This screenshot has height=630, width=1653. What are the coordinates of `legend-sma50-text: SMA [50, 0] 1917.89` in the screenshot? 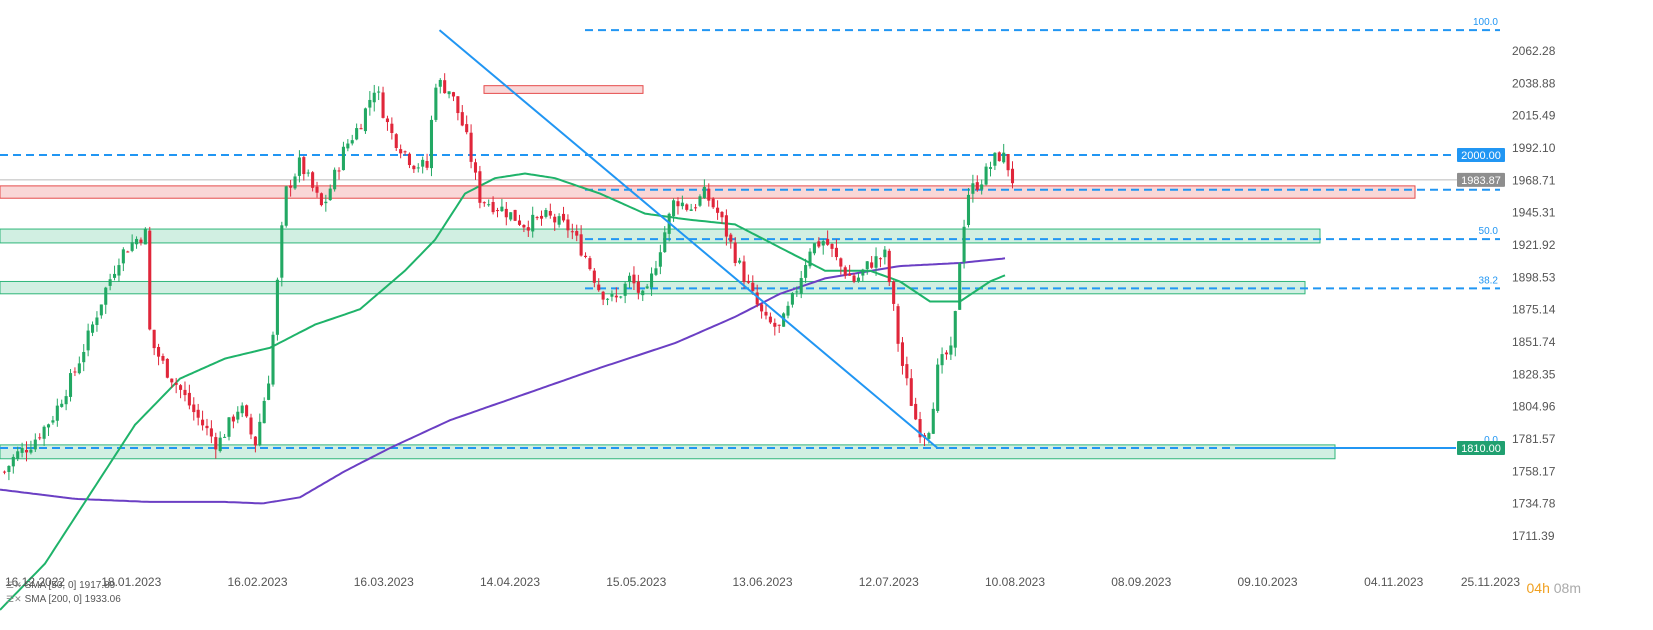 It's located at (70, 585).